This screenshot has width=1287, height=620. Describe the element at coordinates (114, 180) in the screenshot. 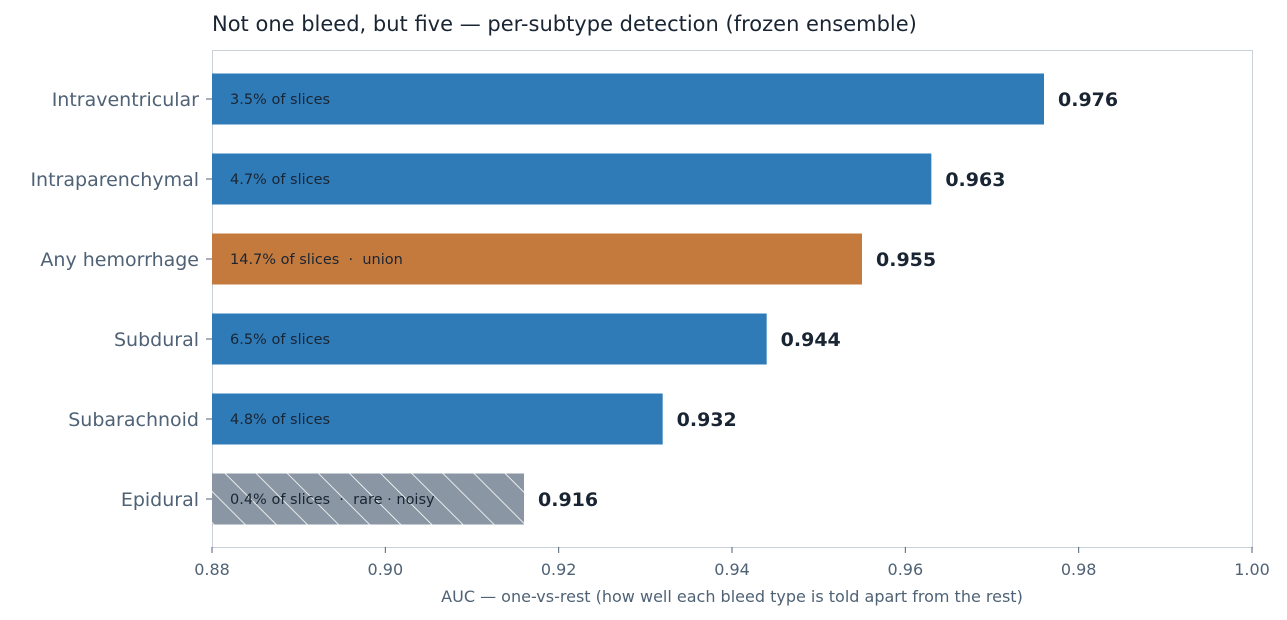

I see `y-tick-label: Intraparenchymal` at that location.